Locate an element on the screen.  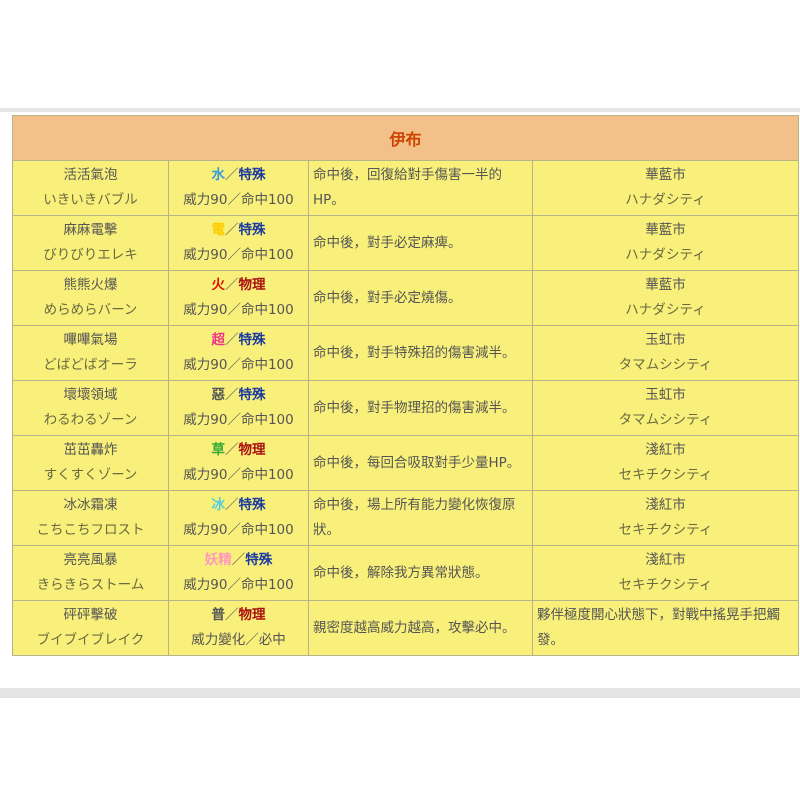
type-label: 水 is located at coordinates (218, 175).